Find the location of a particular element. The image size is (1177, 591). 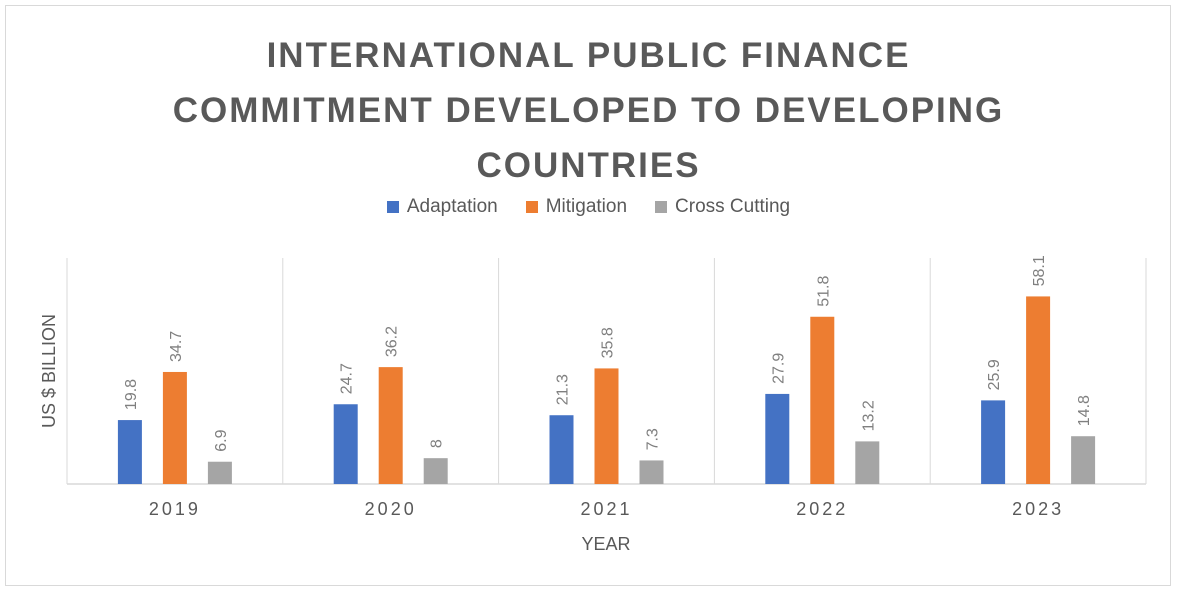

data-label: 8 is located at coordinates (437, 443).